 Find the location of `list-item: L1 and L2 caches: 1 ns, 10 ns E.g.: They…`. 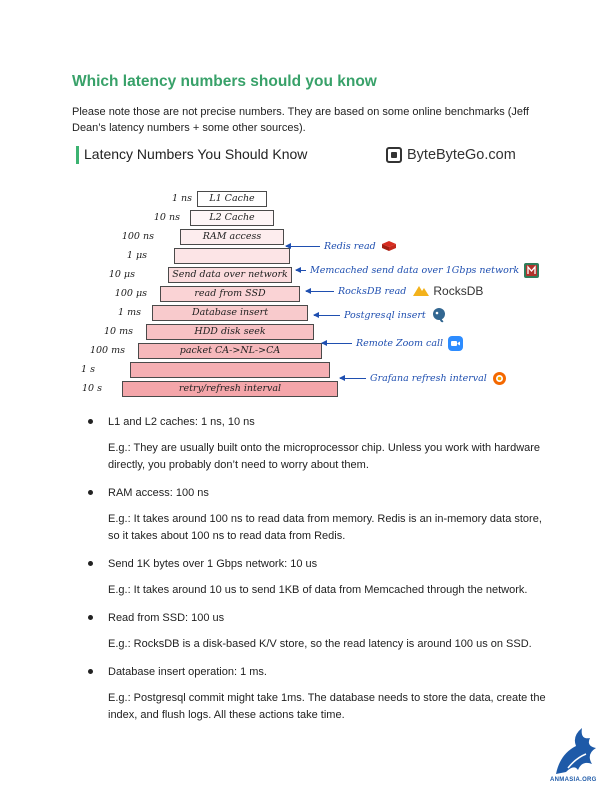

list-item: L1 and L2 caches: 1 ns, 10 ns E.g.: They… is located at coordinates (318, 444).